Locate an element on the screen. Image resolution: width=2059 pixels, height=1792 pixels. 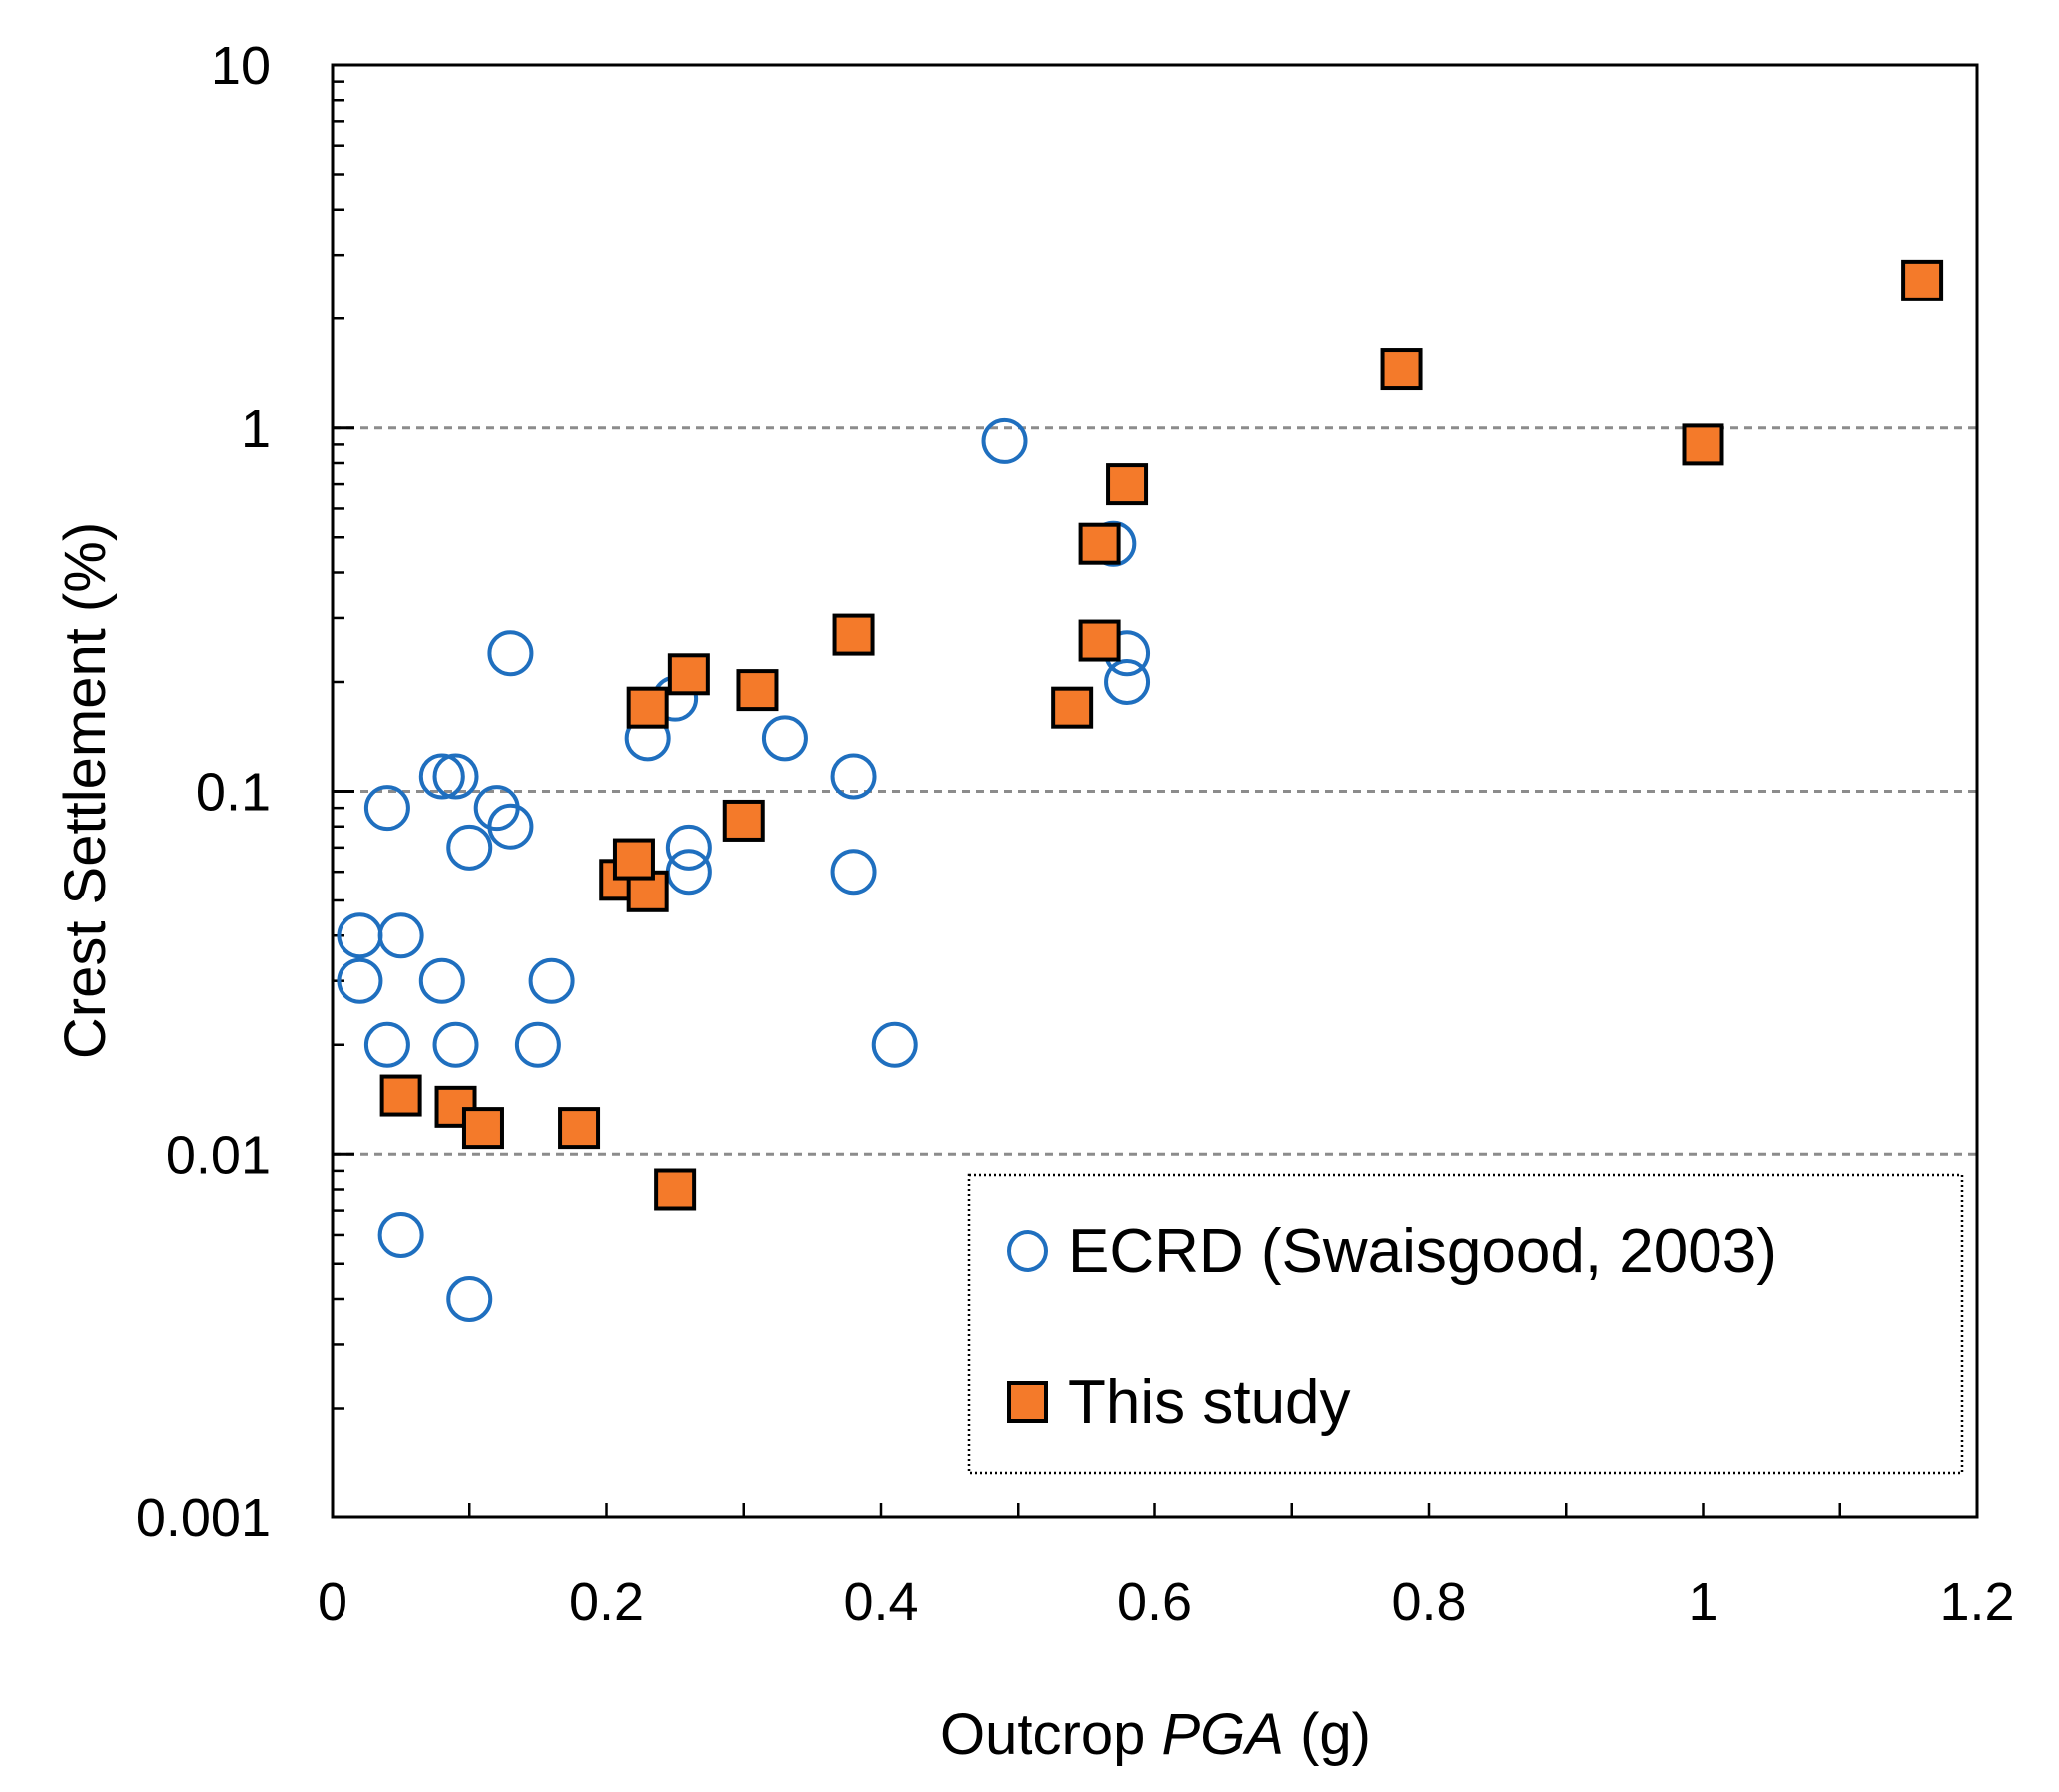
x-tick-label: 0 is located at coordinates (332, 1602).